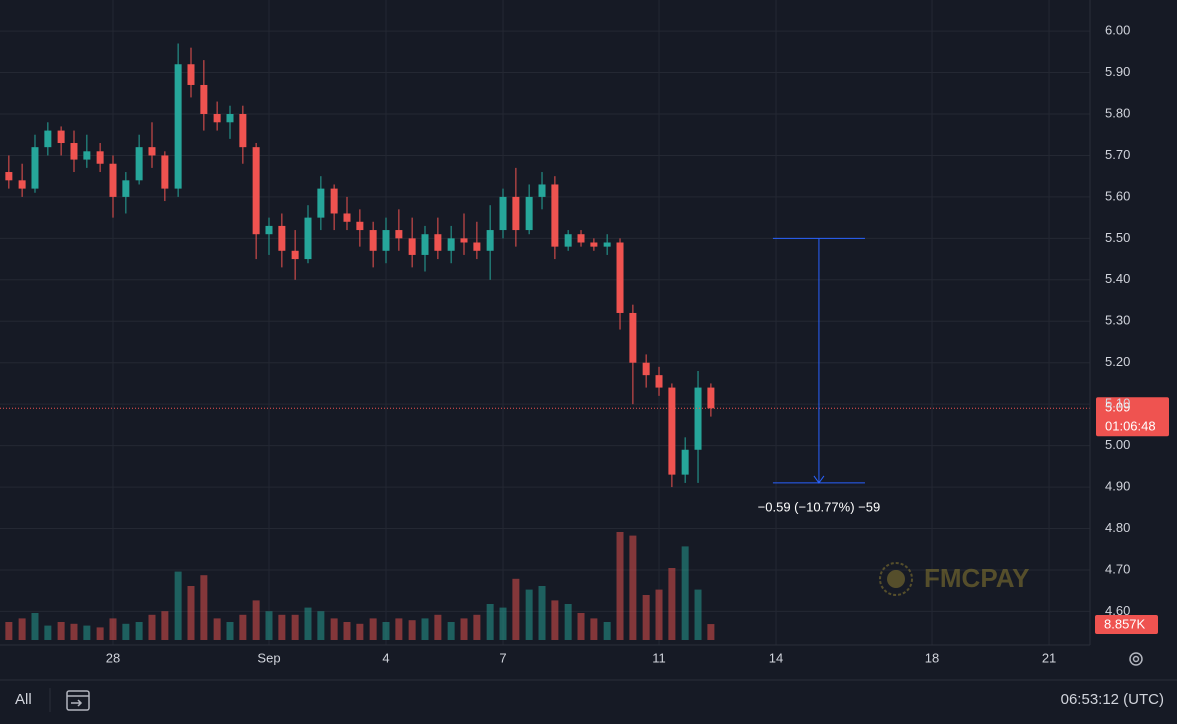 Image resolution: width=1177 pixels, height=724 pixels. Describe the element at coordinates (1117, 320) in the screenshot. I see `y-tick-label: 5.30` at that location.